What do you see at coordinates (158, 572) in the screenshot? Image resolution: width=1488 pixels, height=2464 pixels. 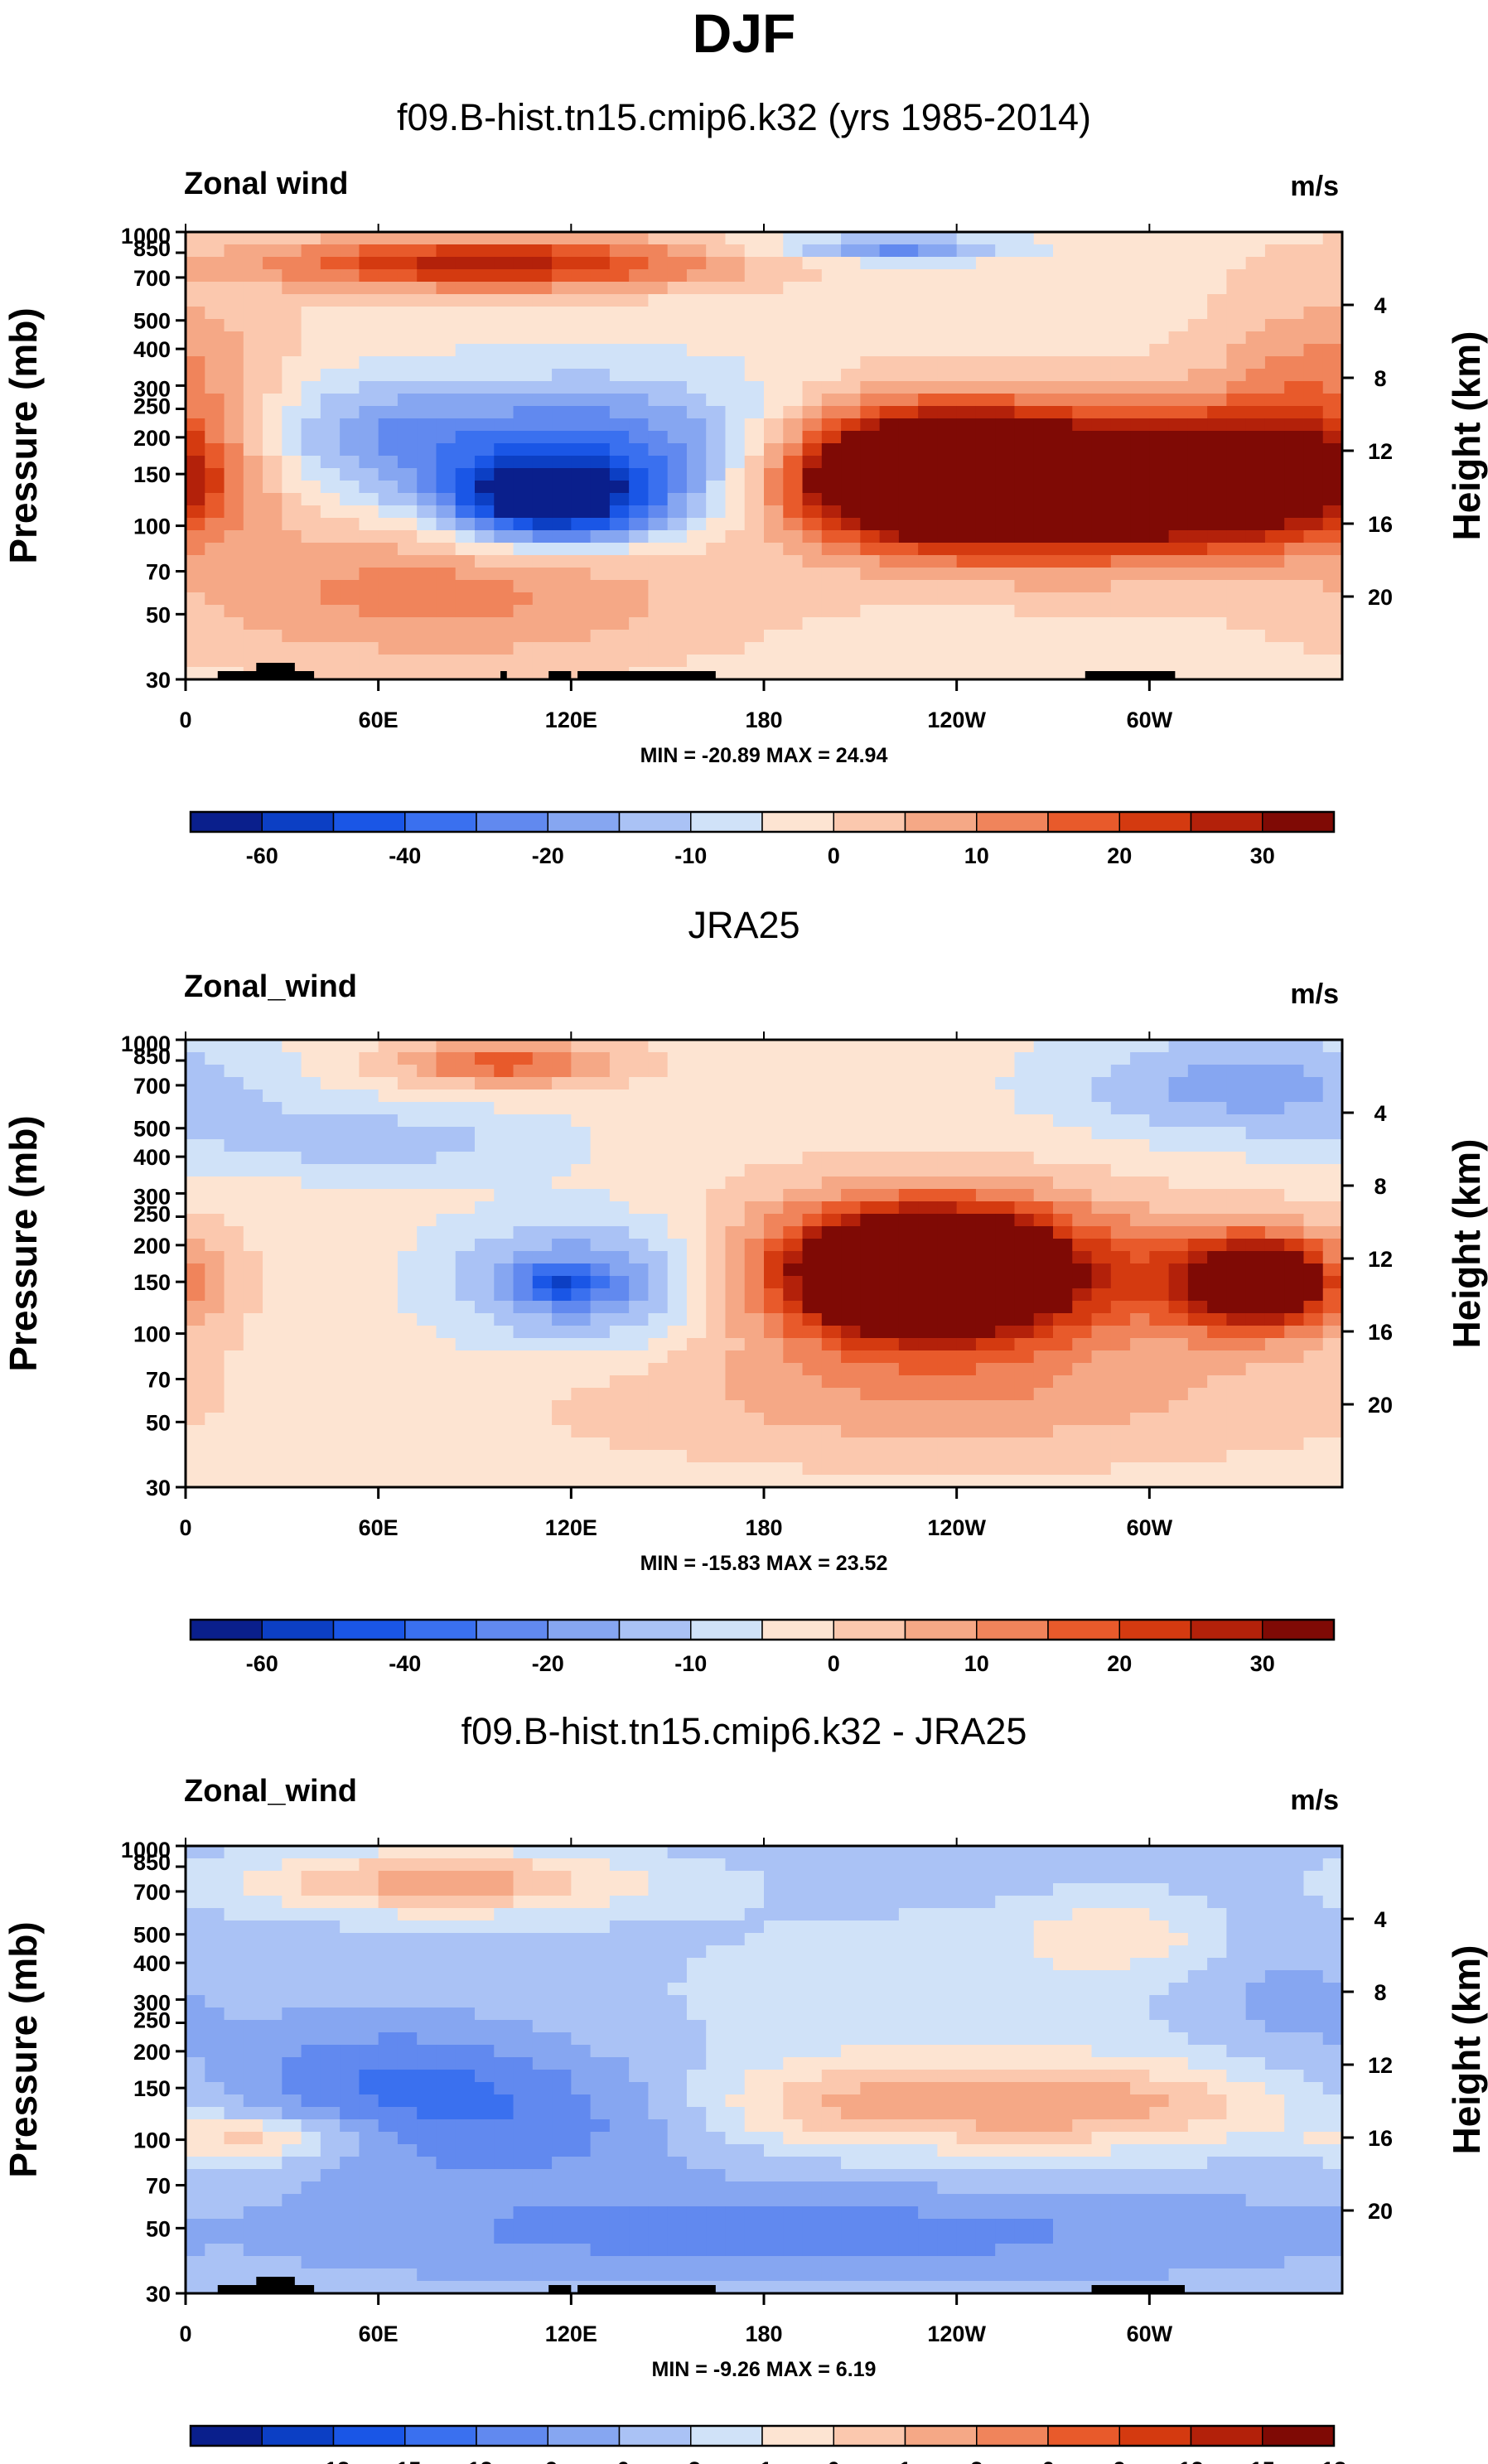 I see `y-tick-label: 70` at bounding box center [158, 572].